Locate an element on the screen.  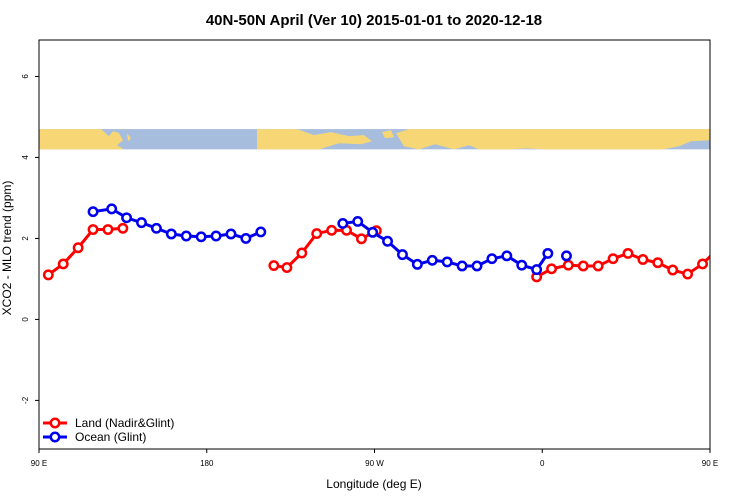
y-tick-label: -2 is located at coordinates (25, 400).